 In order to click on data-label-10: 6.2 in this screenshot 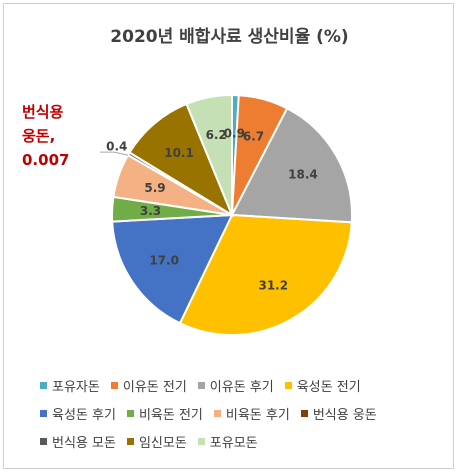, I will do `click(216, 135)`.